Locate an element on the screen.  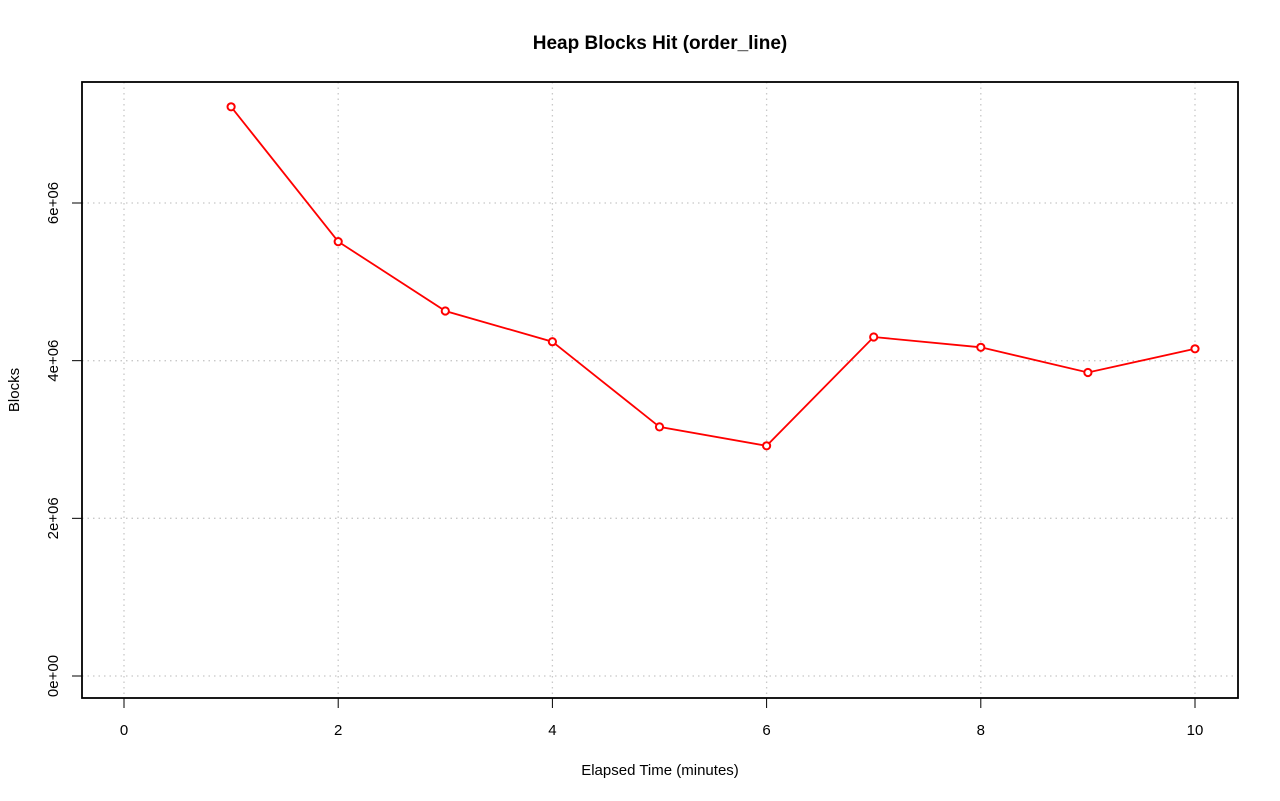
x-tick-label: 6 is located at coordinates (766, 730).